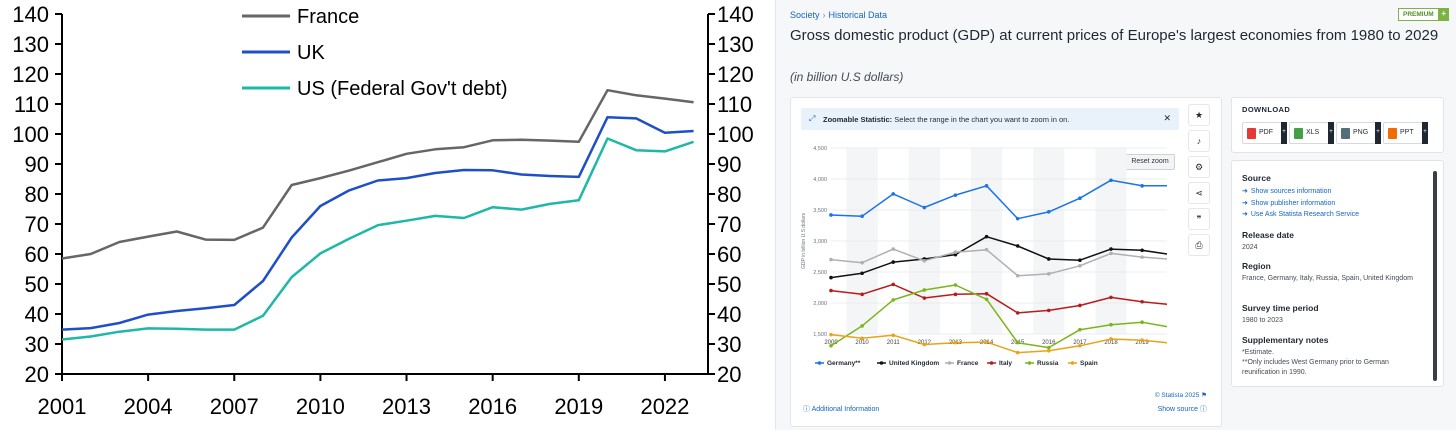  Describe the element at coordinates (820, 180) in the screenshot. I see `y-tick-label: 4,000` at that location.